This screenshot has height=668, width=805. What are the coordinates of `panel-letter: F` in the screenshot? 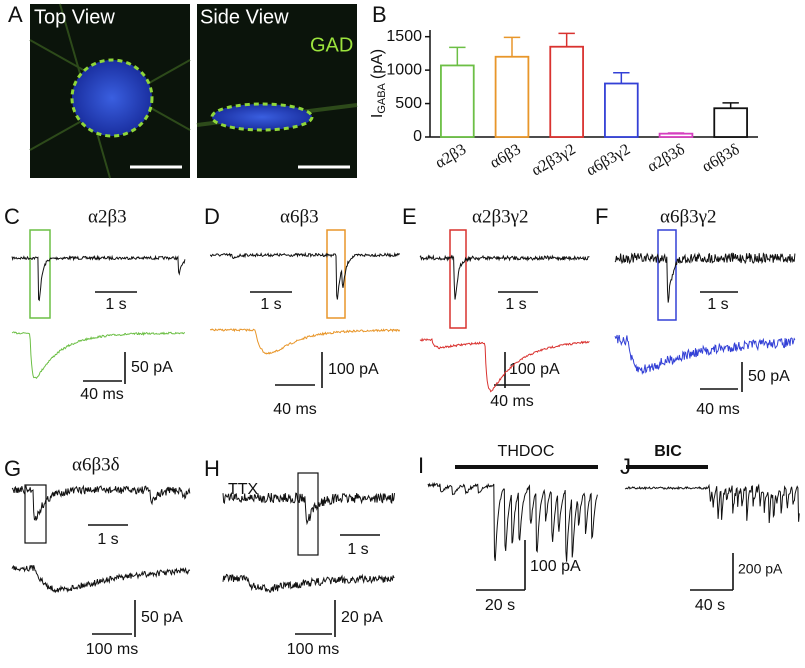 It's located at (601, 216).